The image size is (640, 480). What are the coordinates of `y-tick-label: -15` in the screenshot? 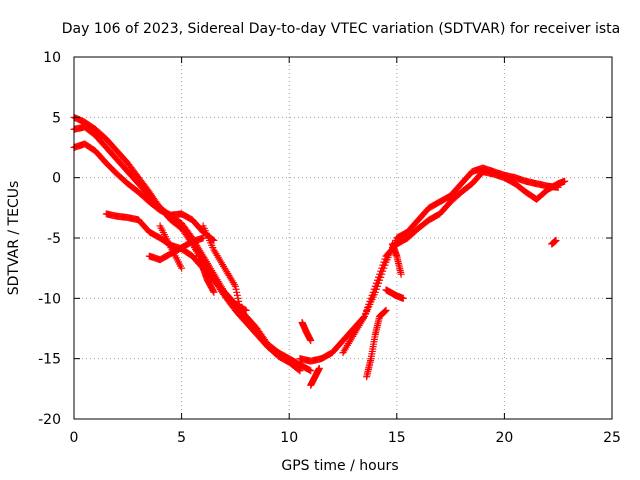 It's located at (49, 360).